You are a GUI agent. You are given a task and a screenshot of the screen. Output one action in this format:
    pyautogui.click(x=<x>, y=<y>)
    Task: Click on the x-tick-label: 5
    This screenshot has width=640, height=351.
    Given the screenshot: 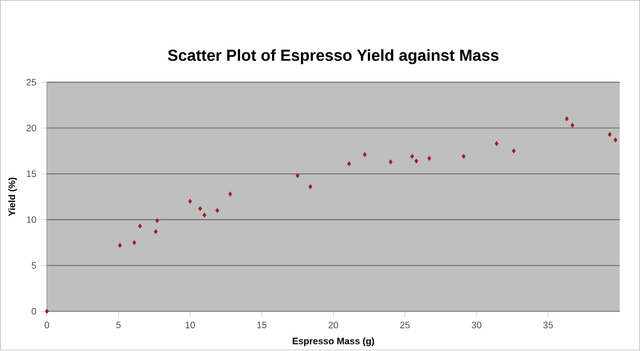 What is the action you would take?
    pyautogui.click(x=118, y=325)
    